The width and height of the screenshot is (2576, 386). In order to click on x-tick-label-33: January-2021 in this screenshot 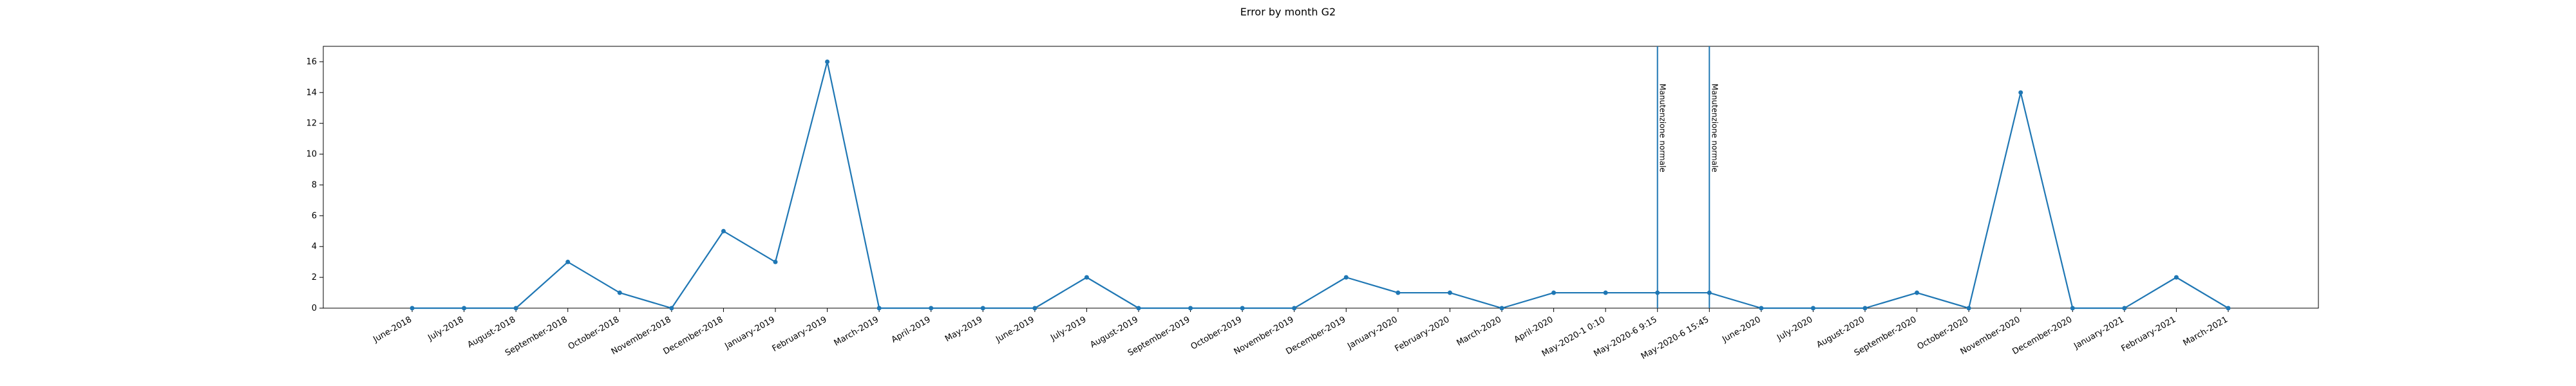, I will do `click(2099, 333)`.